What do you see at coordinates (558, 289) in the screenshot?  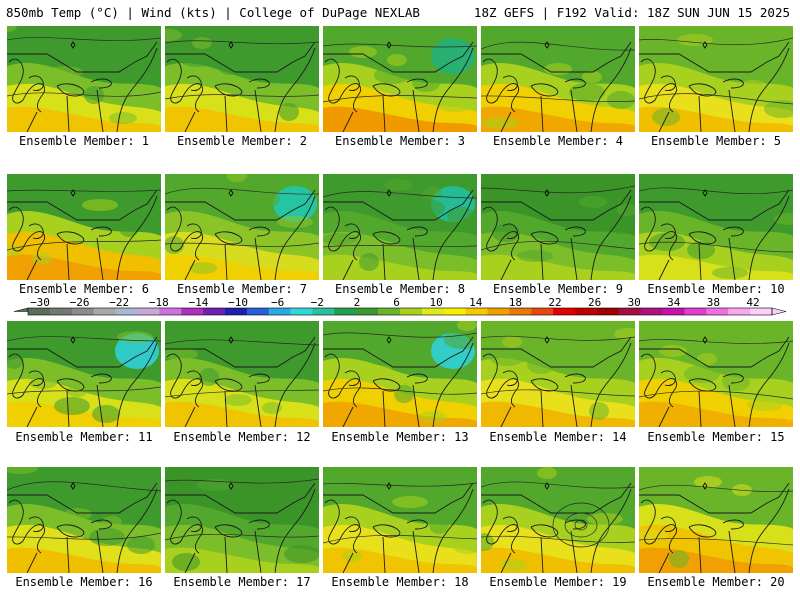 I see `ensemble-member-label: Ensemble Member: 9` at bounding box center [558, 289].